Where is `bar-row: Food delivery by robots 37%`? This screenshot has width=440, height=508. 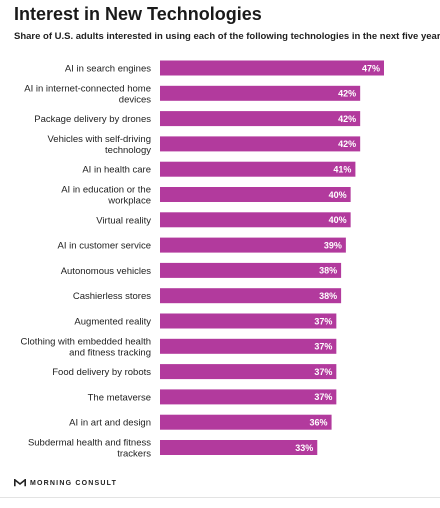
bar-row: Food delivery by robots 37% is located at coordinates (194, 372).